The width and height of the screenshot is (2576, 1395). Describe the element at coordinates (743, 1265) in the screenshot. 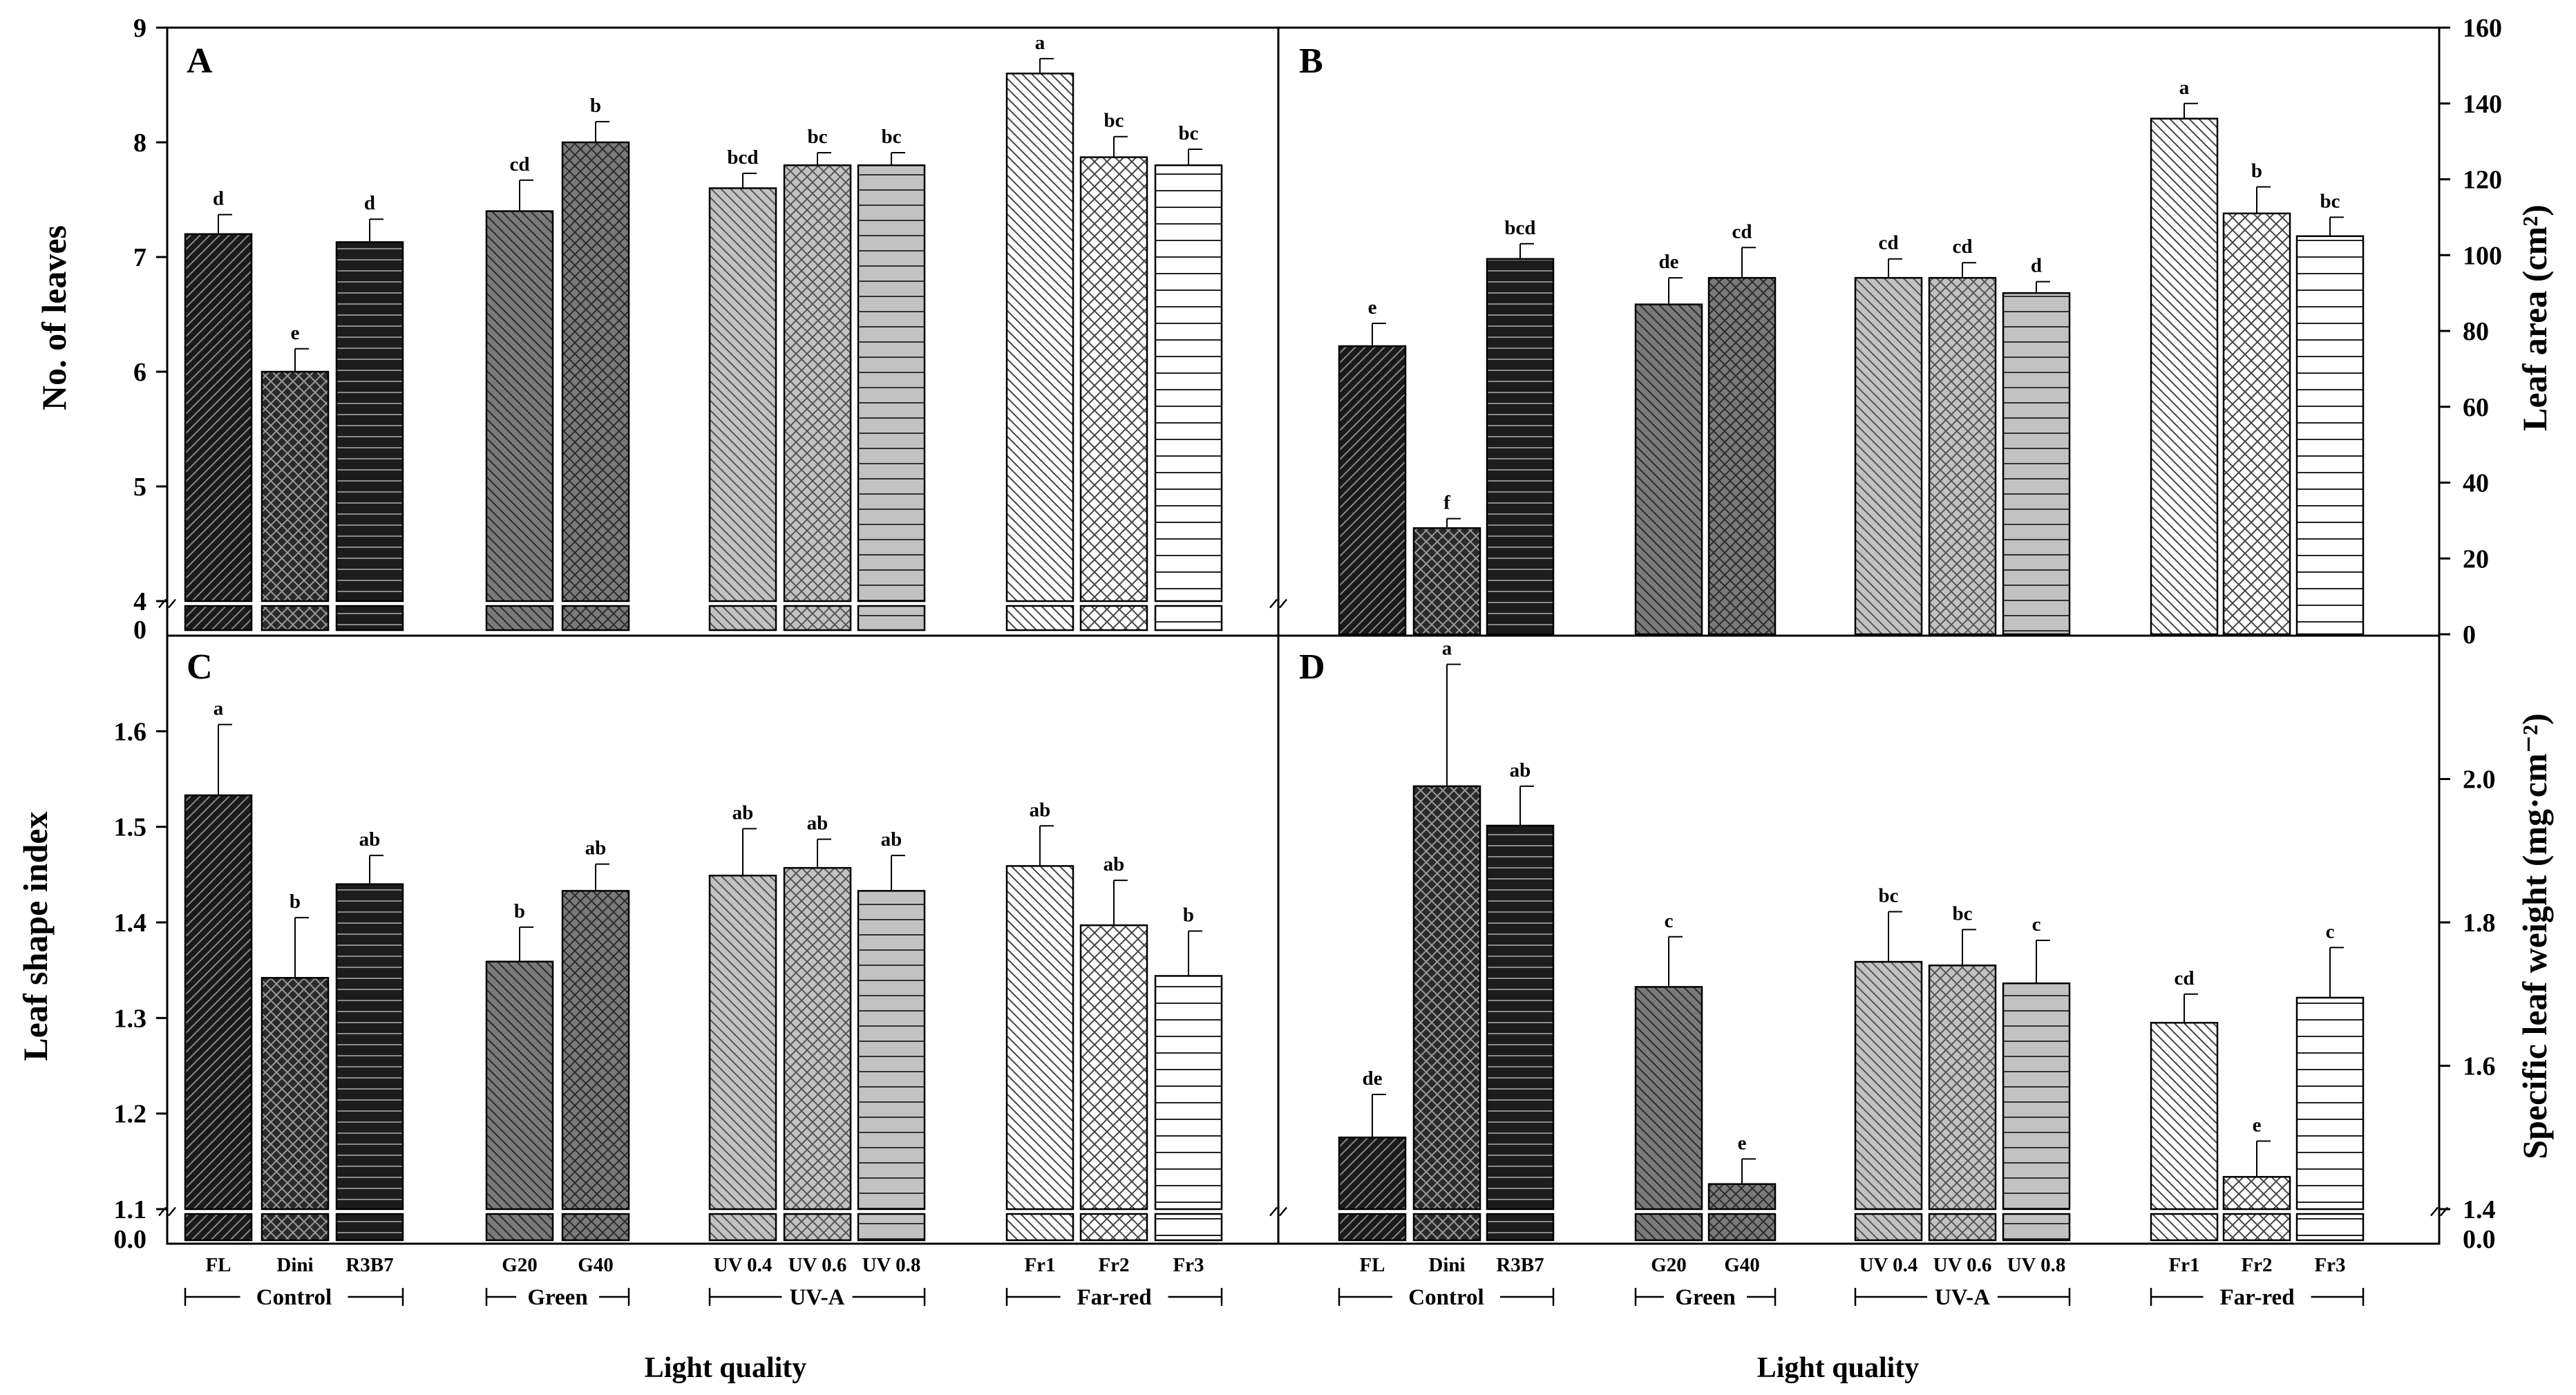

I see `x-tick-label: UV 0.4` at that location.